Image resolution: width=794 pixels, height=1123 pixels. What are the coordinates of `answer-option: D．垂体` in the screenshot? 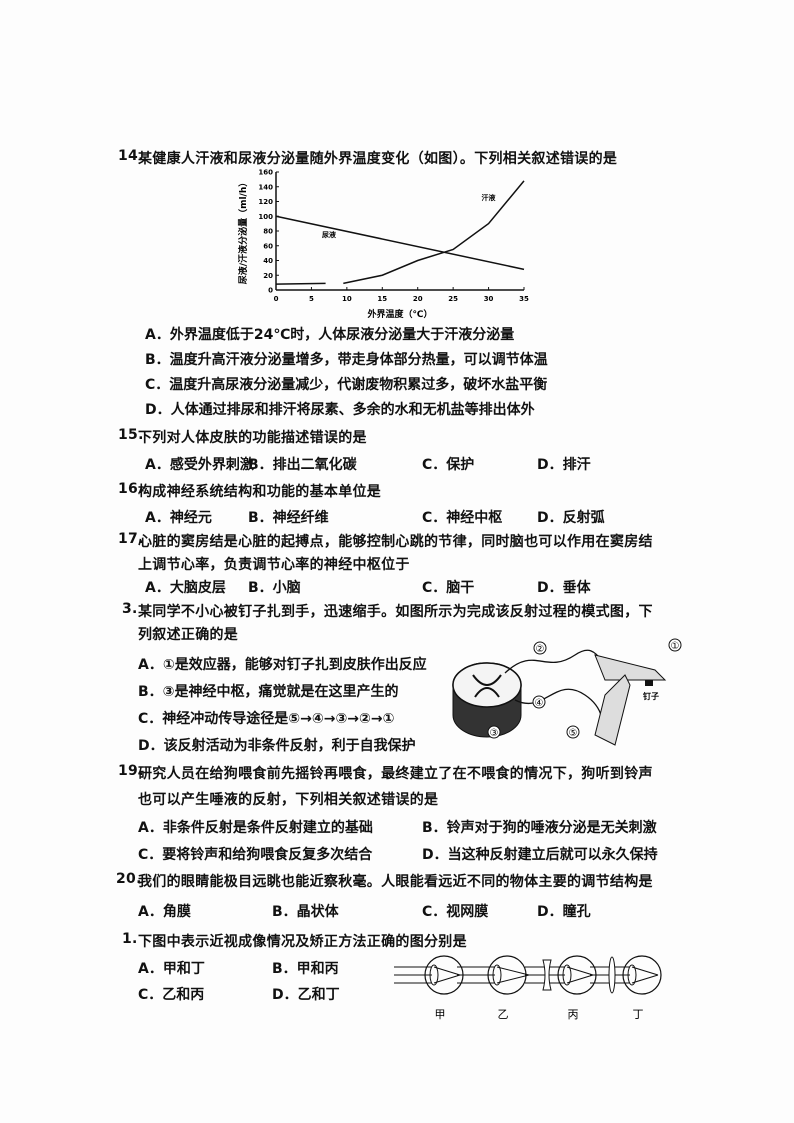 It's located at (564, 588).